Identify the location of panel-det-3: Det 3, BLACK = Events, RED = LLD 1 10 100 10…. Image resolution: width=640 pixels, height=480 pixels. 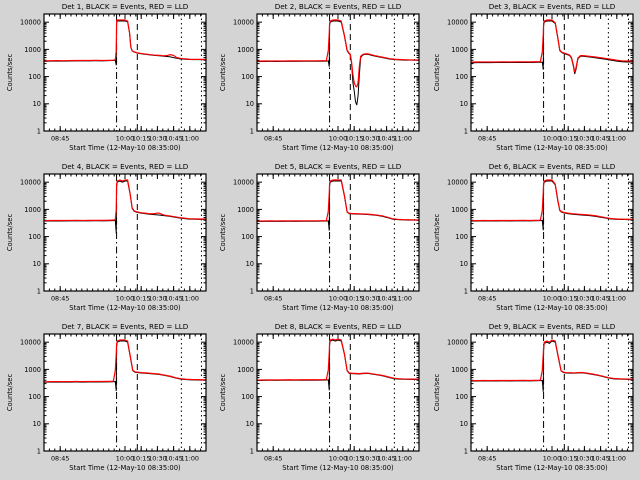
(533, 80).